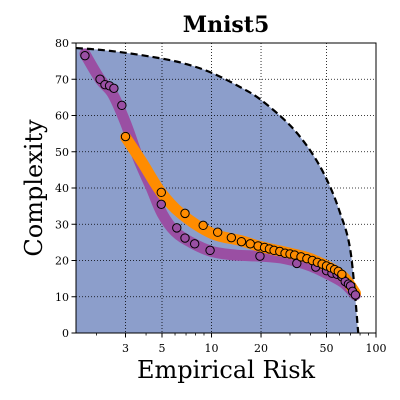 The height and width of the screenshot is (400, 400). Describe the element at coordinates (226, 370) in the screenshot. I see `x-axis-label: Empirical Risk` at that location.